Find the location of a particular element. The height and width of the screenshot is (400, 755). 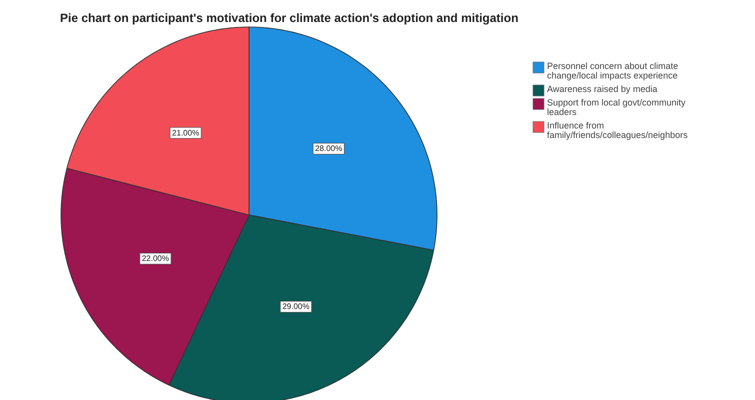

data-label: 22.00% is located at coordinates (156, 259).